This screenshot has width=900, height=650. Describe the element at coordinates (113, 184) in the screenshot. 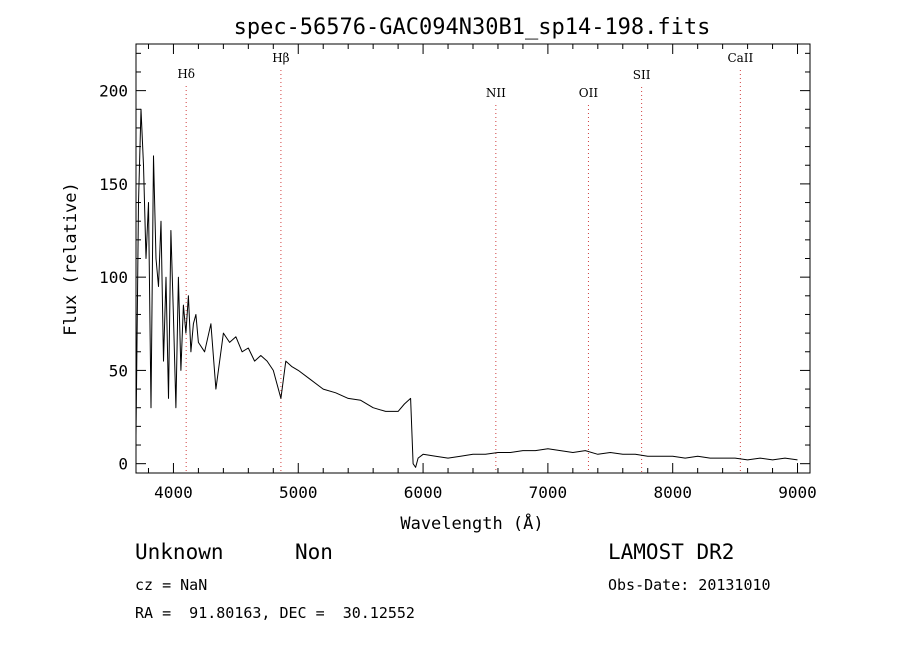

I see `y-tick-label: 150` at that location.